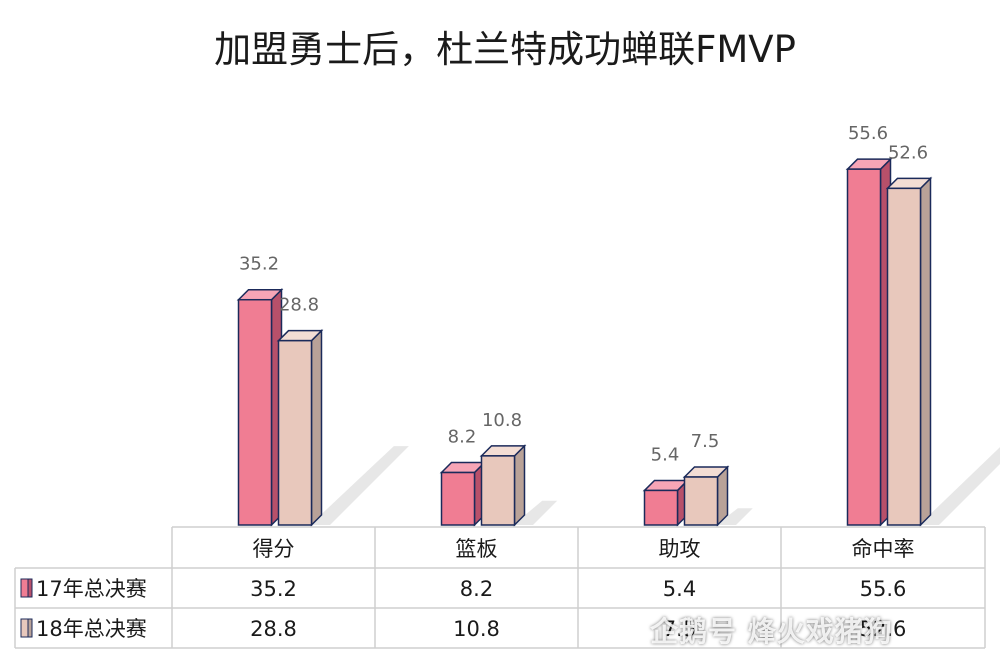 The image size is (1000, 667). I want to click on category-label: 助攻, so click(680, 549).